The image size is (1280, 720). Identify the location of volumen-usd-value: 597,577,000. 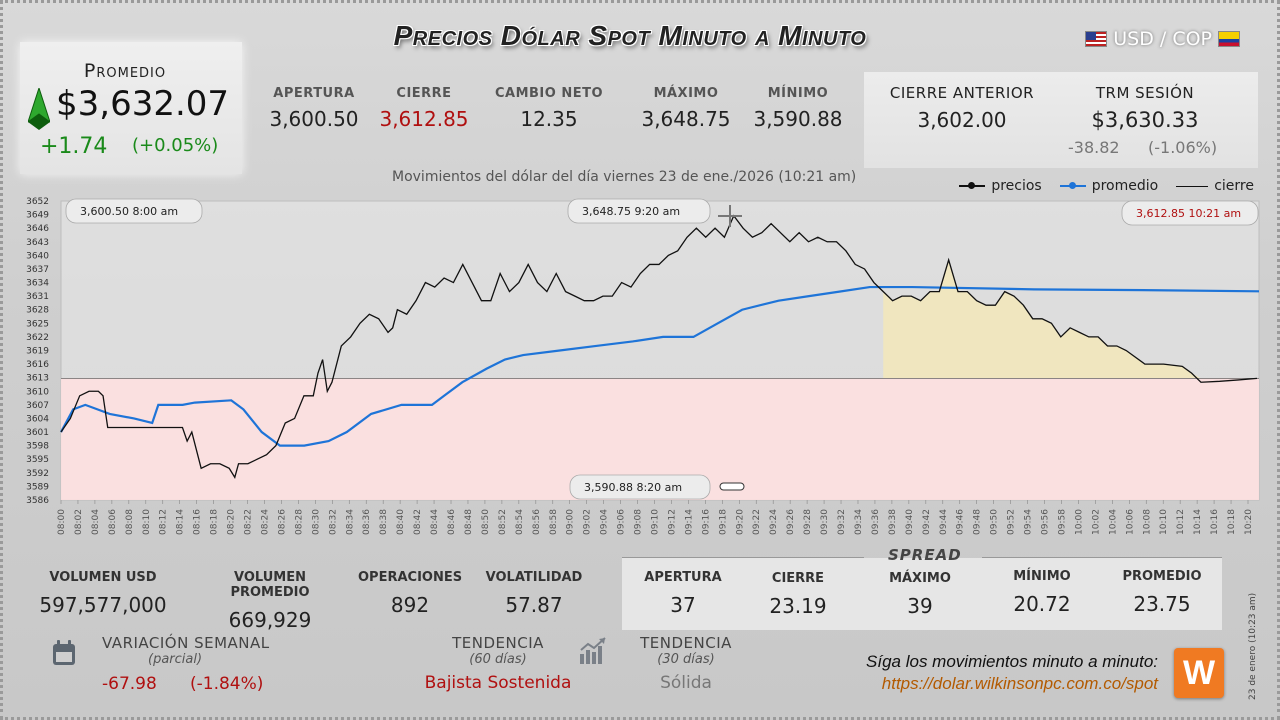
(103, 605).